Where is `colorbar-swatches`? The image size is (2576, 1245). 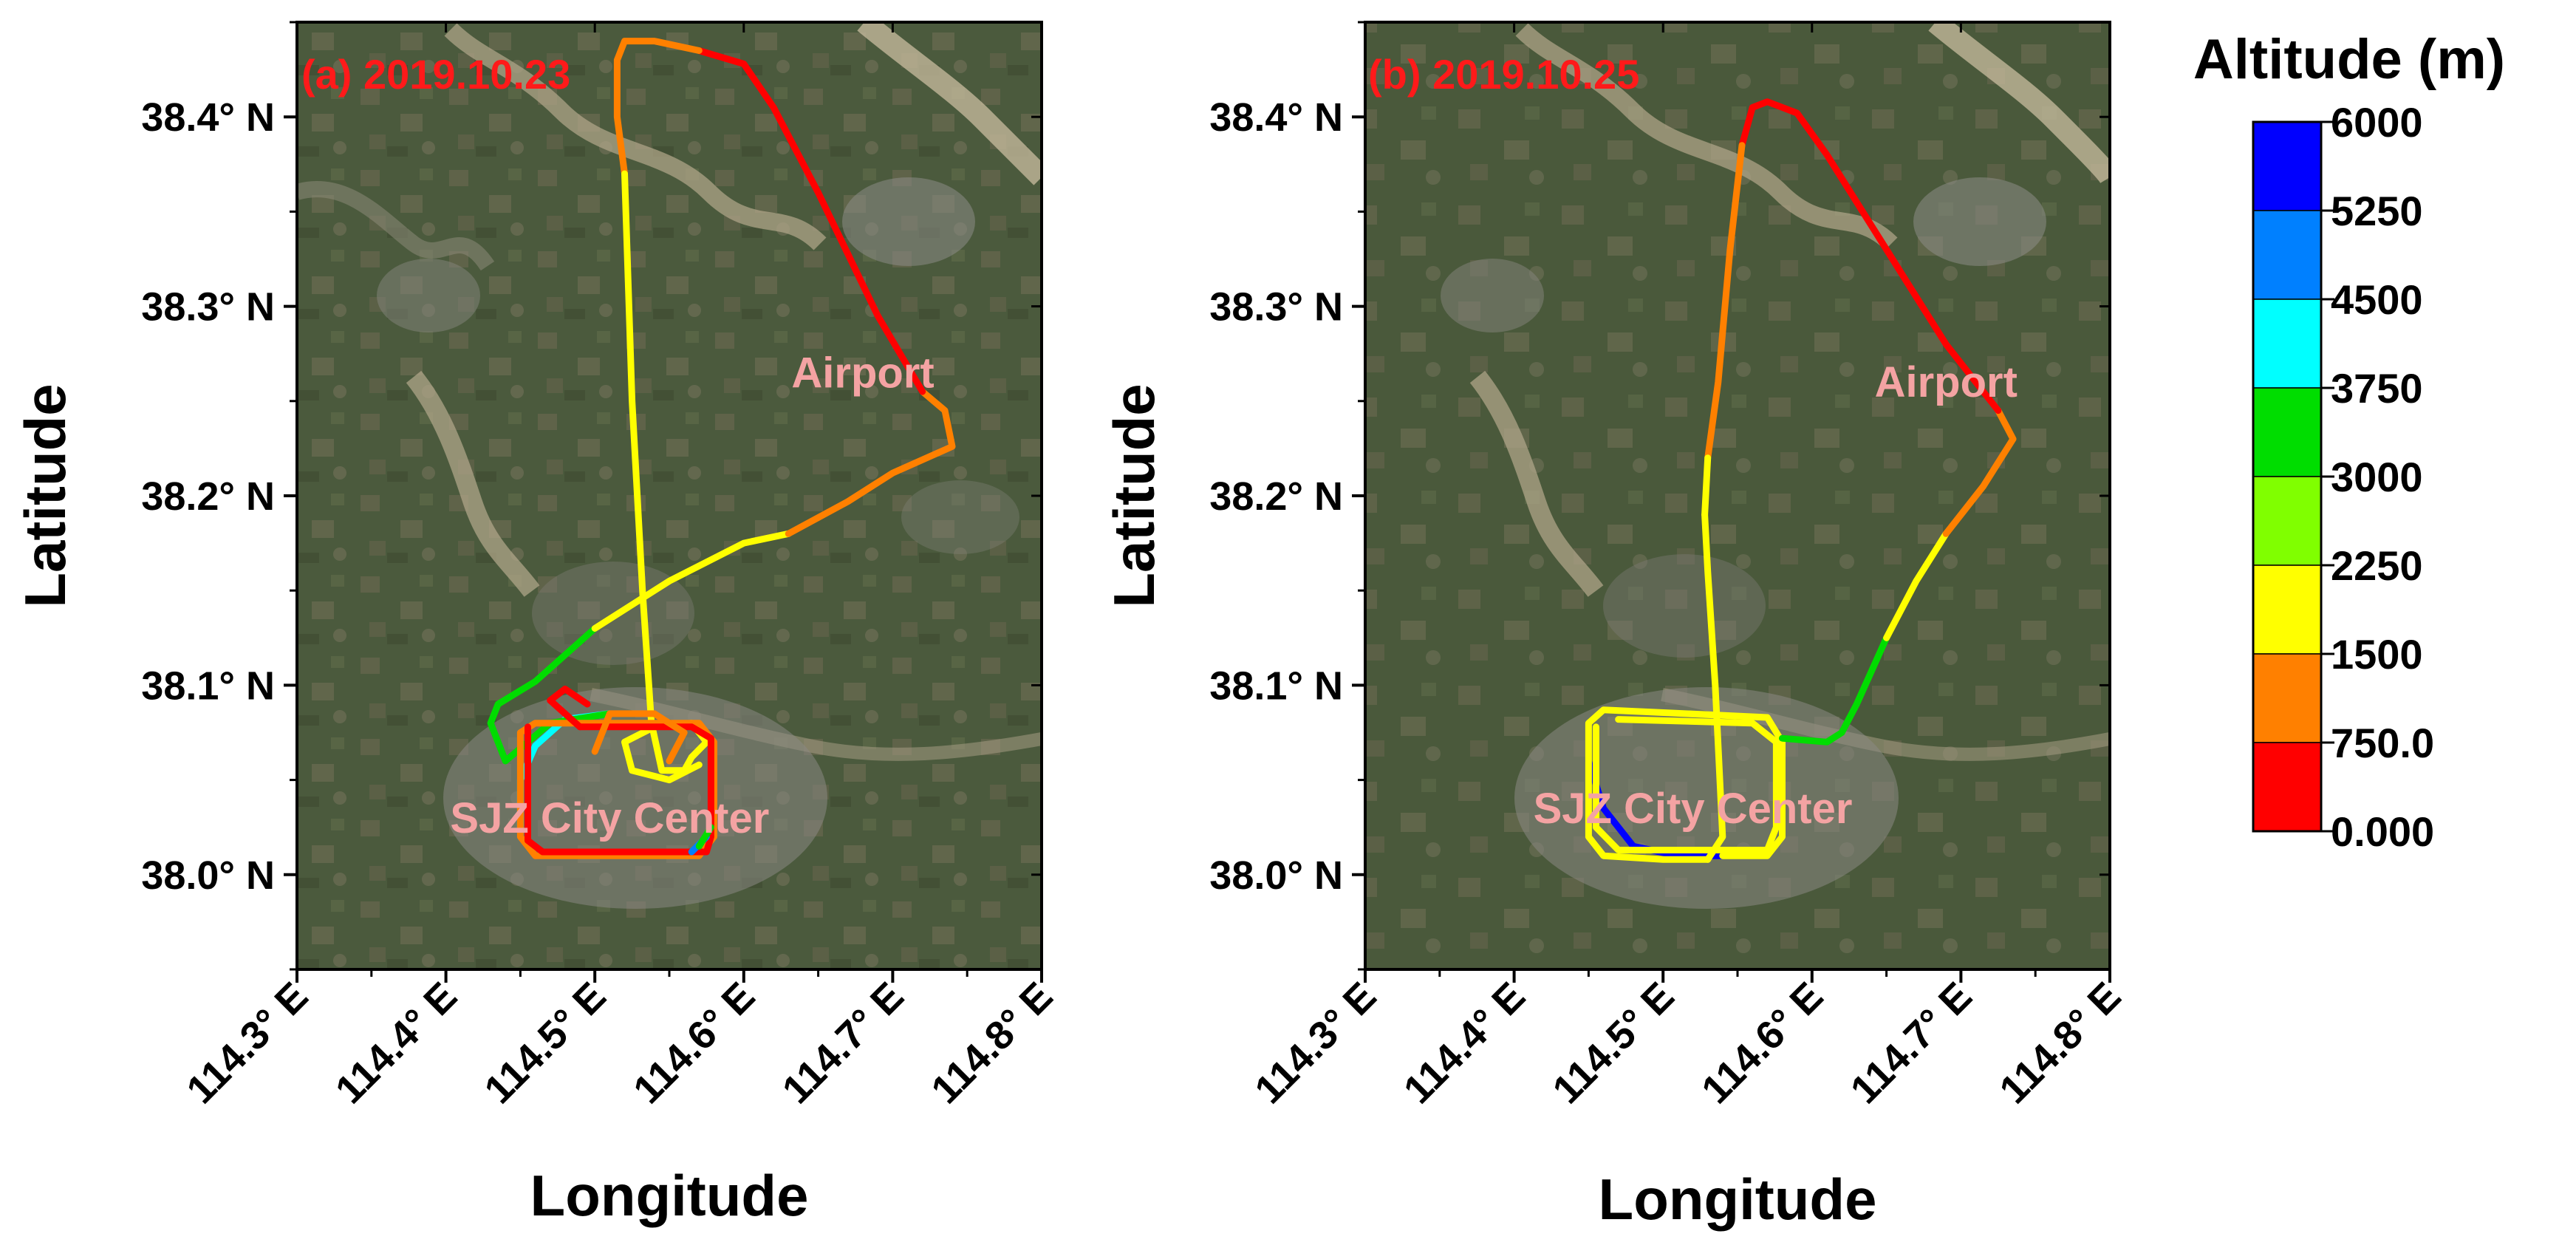 colorbar-swatches is located at coordinates (2287, 476).